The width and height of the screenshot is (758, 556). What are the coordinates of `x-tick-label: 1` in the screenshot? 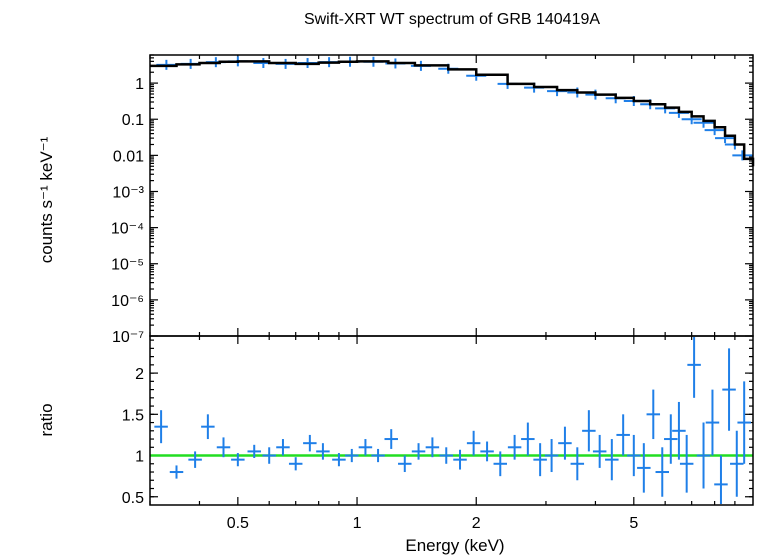 It's located at (357, 523).